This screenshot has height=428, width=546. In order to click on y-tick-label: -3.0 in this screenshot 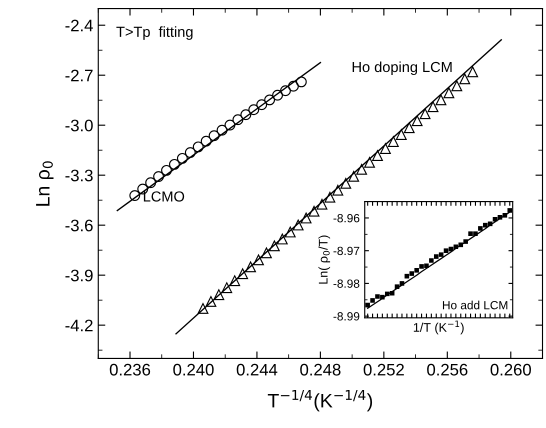, I will do `click(79, 126)`.